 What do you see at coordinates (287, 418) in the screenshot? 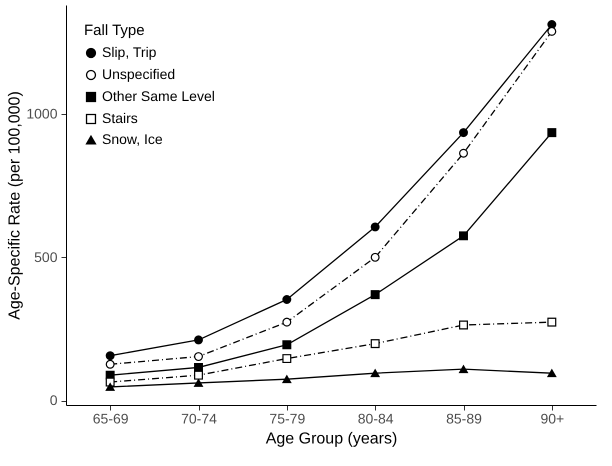
I see `x-tick-label: 75-79` at bounding box center [287, 418].